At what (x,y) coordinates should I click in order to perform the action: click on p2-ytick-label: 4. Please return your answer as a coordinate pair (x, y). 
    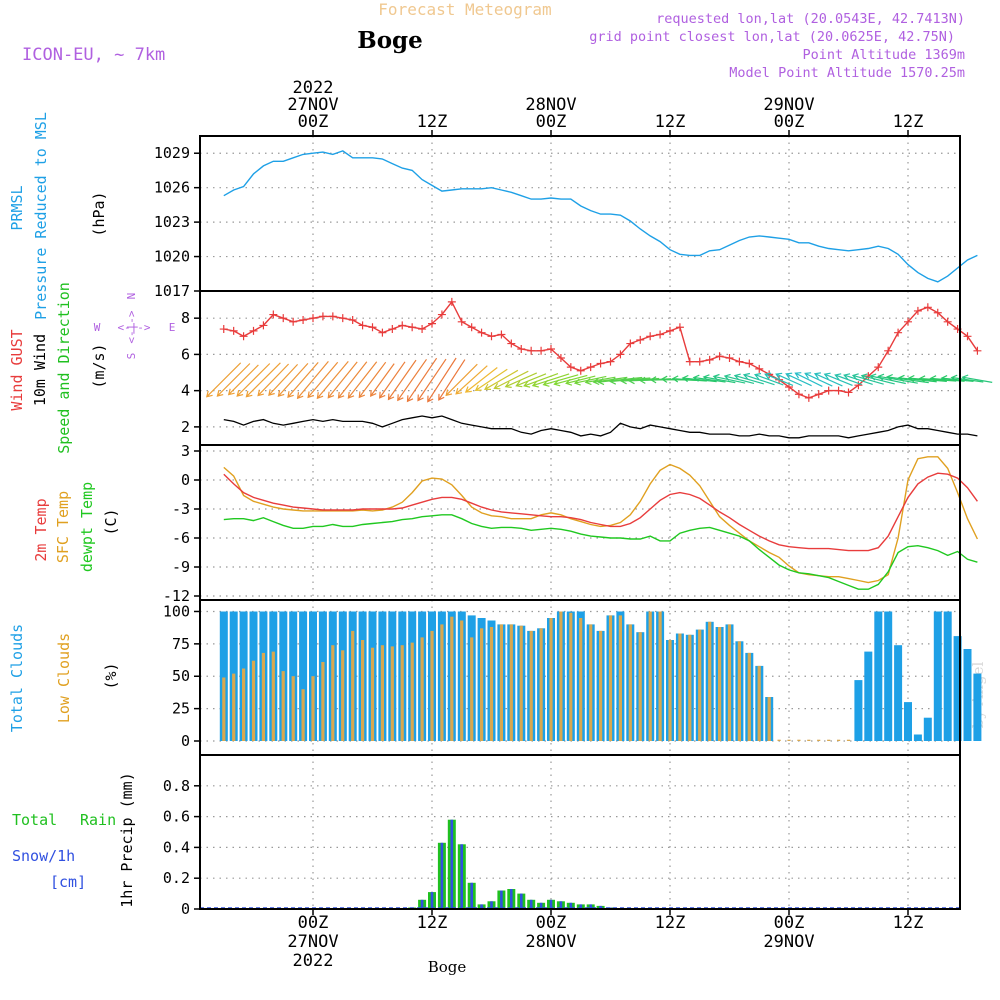
    Looking at the image, I should click on (185, 391).